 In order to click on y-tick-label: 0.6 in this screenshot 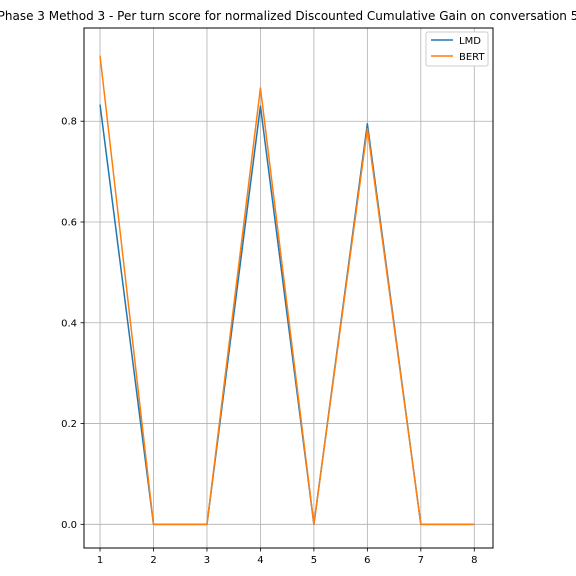, I will do `click(69, 222)`.